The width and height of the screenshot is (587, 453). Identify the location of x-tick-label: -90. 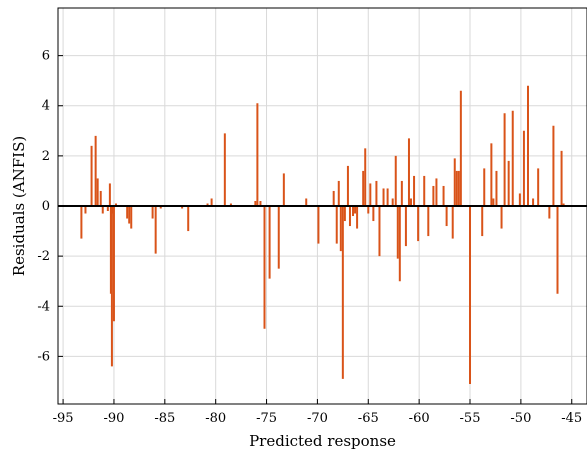
(113, 418).